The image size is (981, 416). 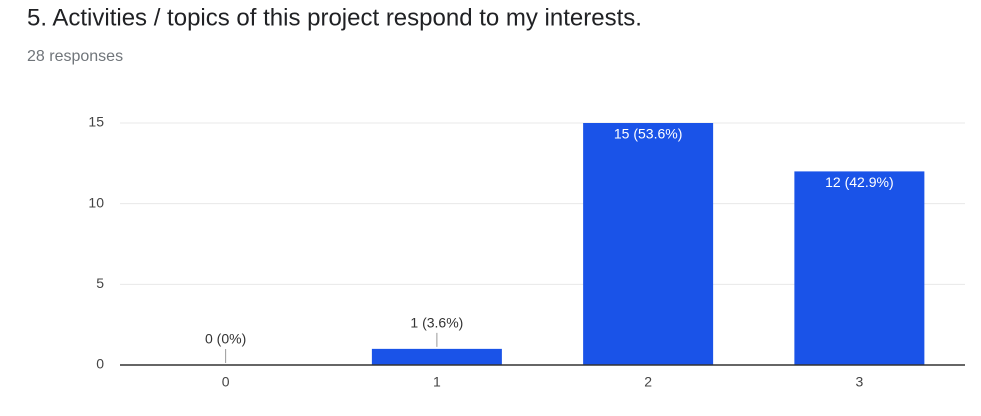 I want to click on data-label: 1 (3.6%), so click(x=436, y=323).